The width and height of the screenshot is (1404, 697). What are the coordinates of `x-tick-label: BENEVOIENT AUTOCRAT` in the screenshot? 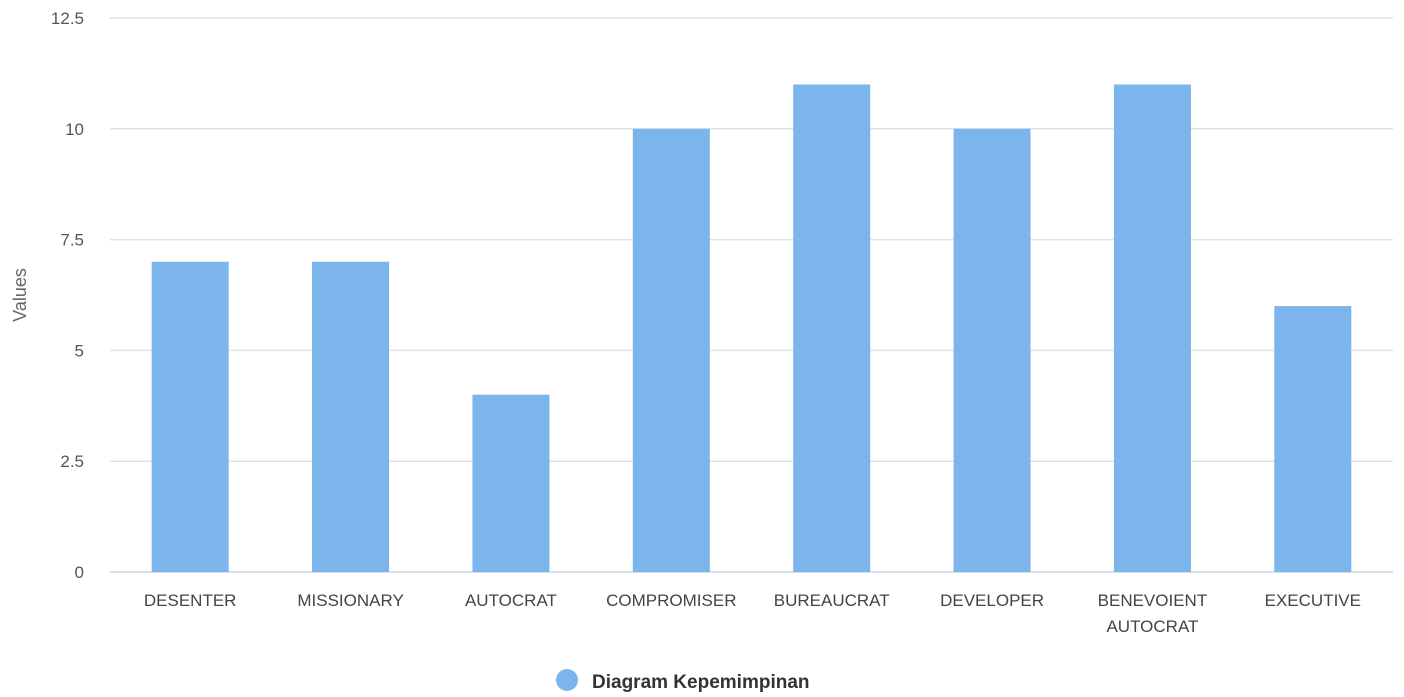 It's located at (1153, 613).